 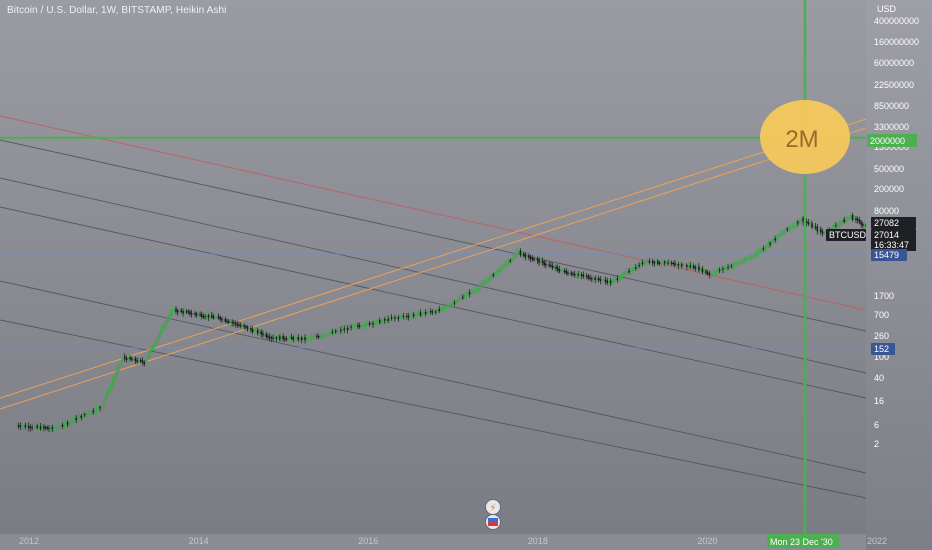 What do you see at coordinates (896, 21) in the screenshot?
I see `price-tick-label: 400000000` at bounding box center [896, 21].